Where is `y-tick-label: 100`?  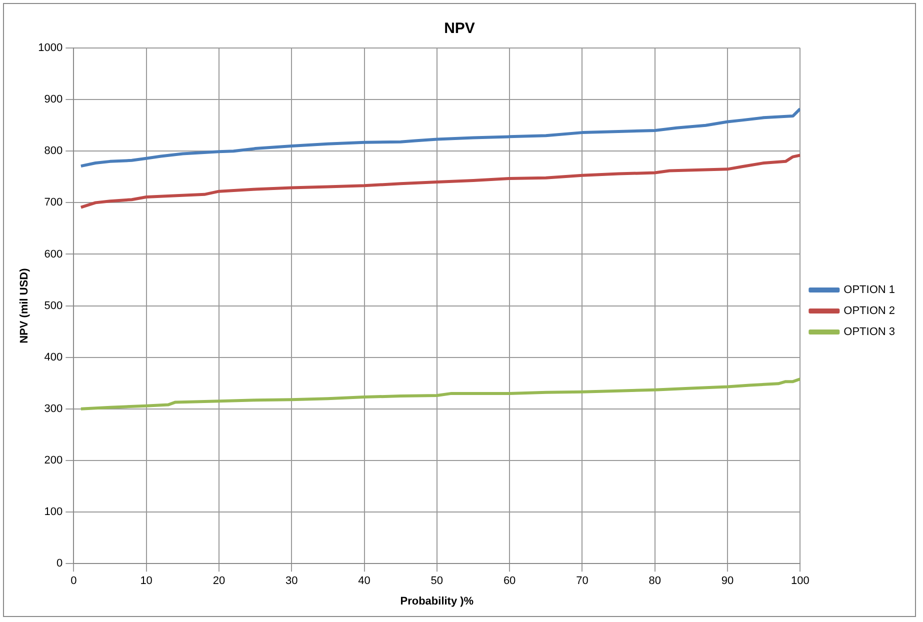 y-tick-label: 100 is located at coordinates (53, 512).